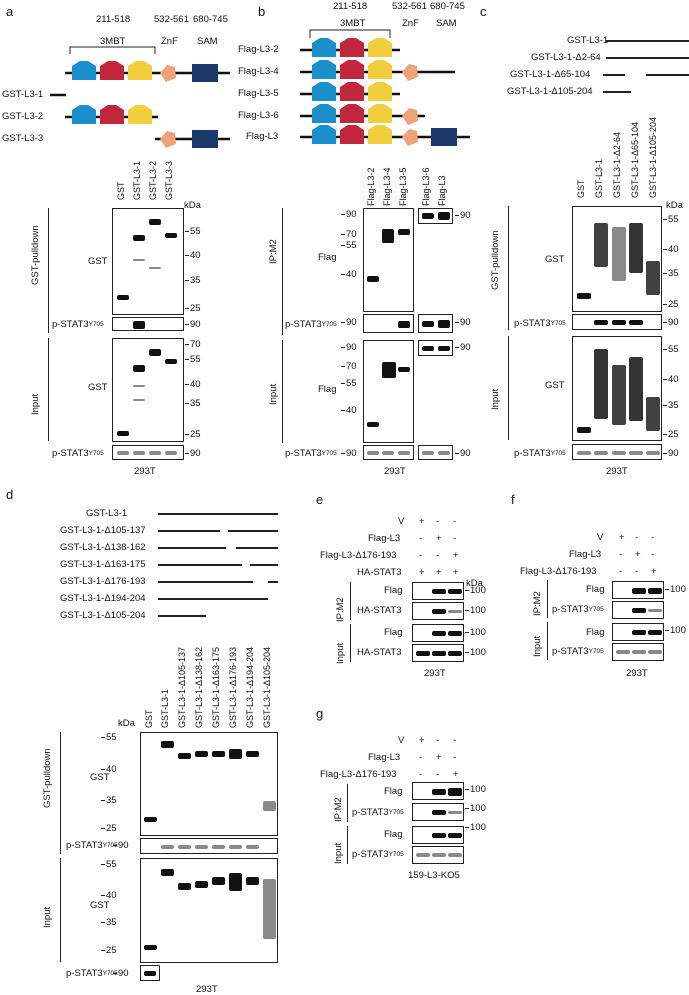 The image size is (689, 995). I want to click on kda-label: kDa, so click(192, 205).